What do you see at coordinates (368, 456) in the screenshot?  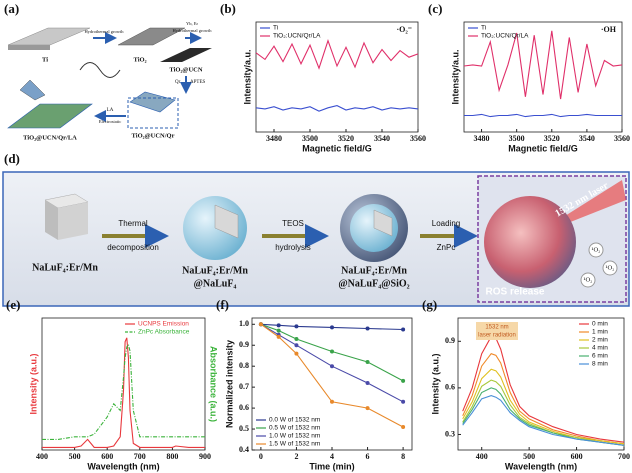 I see `x-tick-label: 6` at bounding box center [368, 456].